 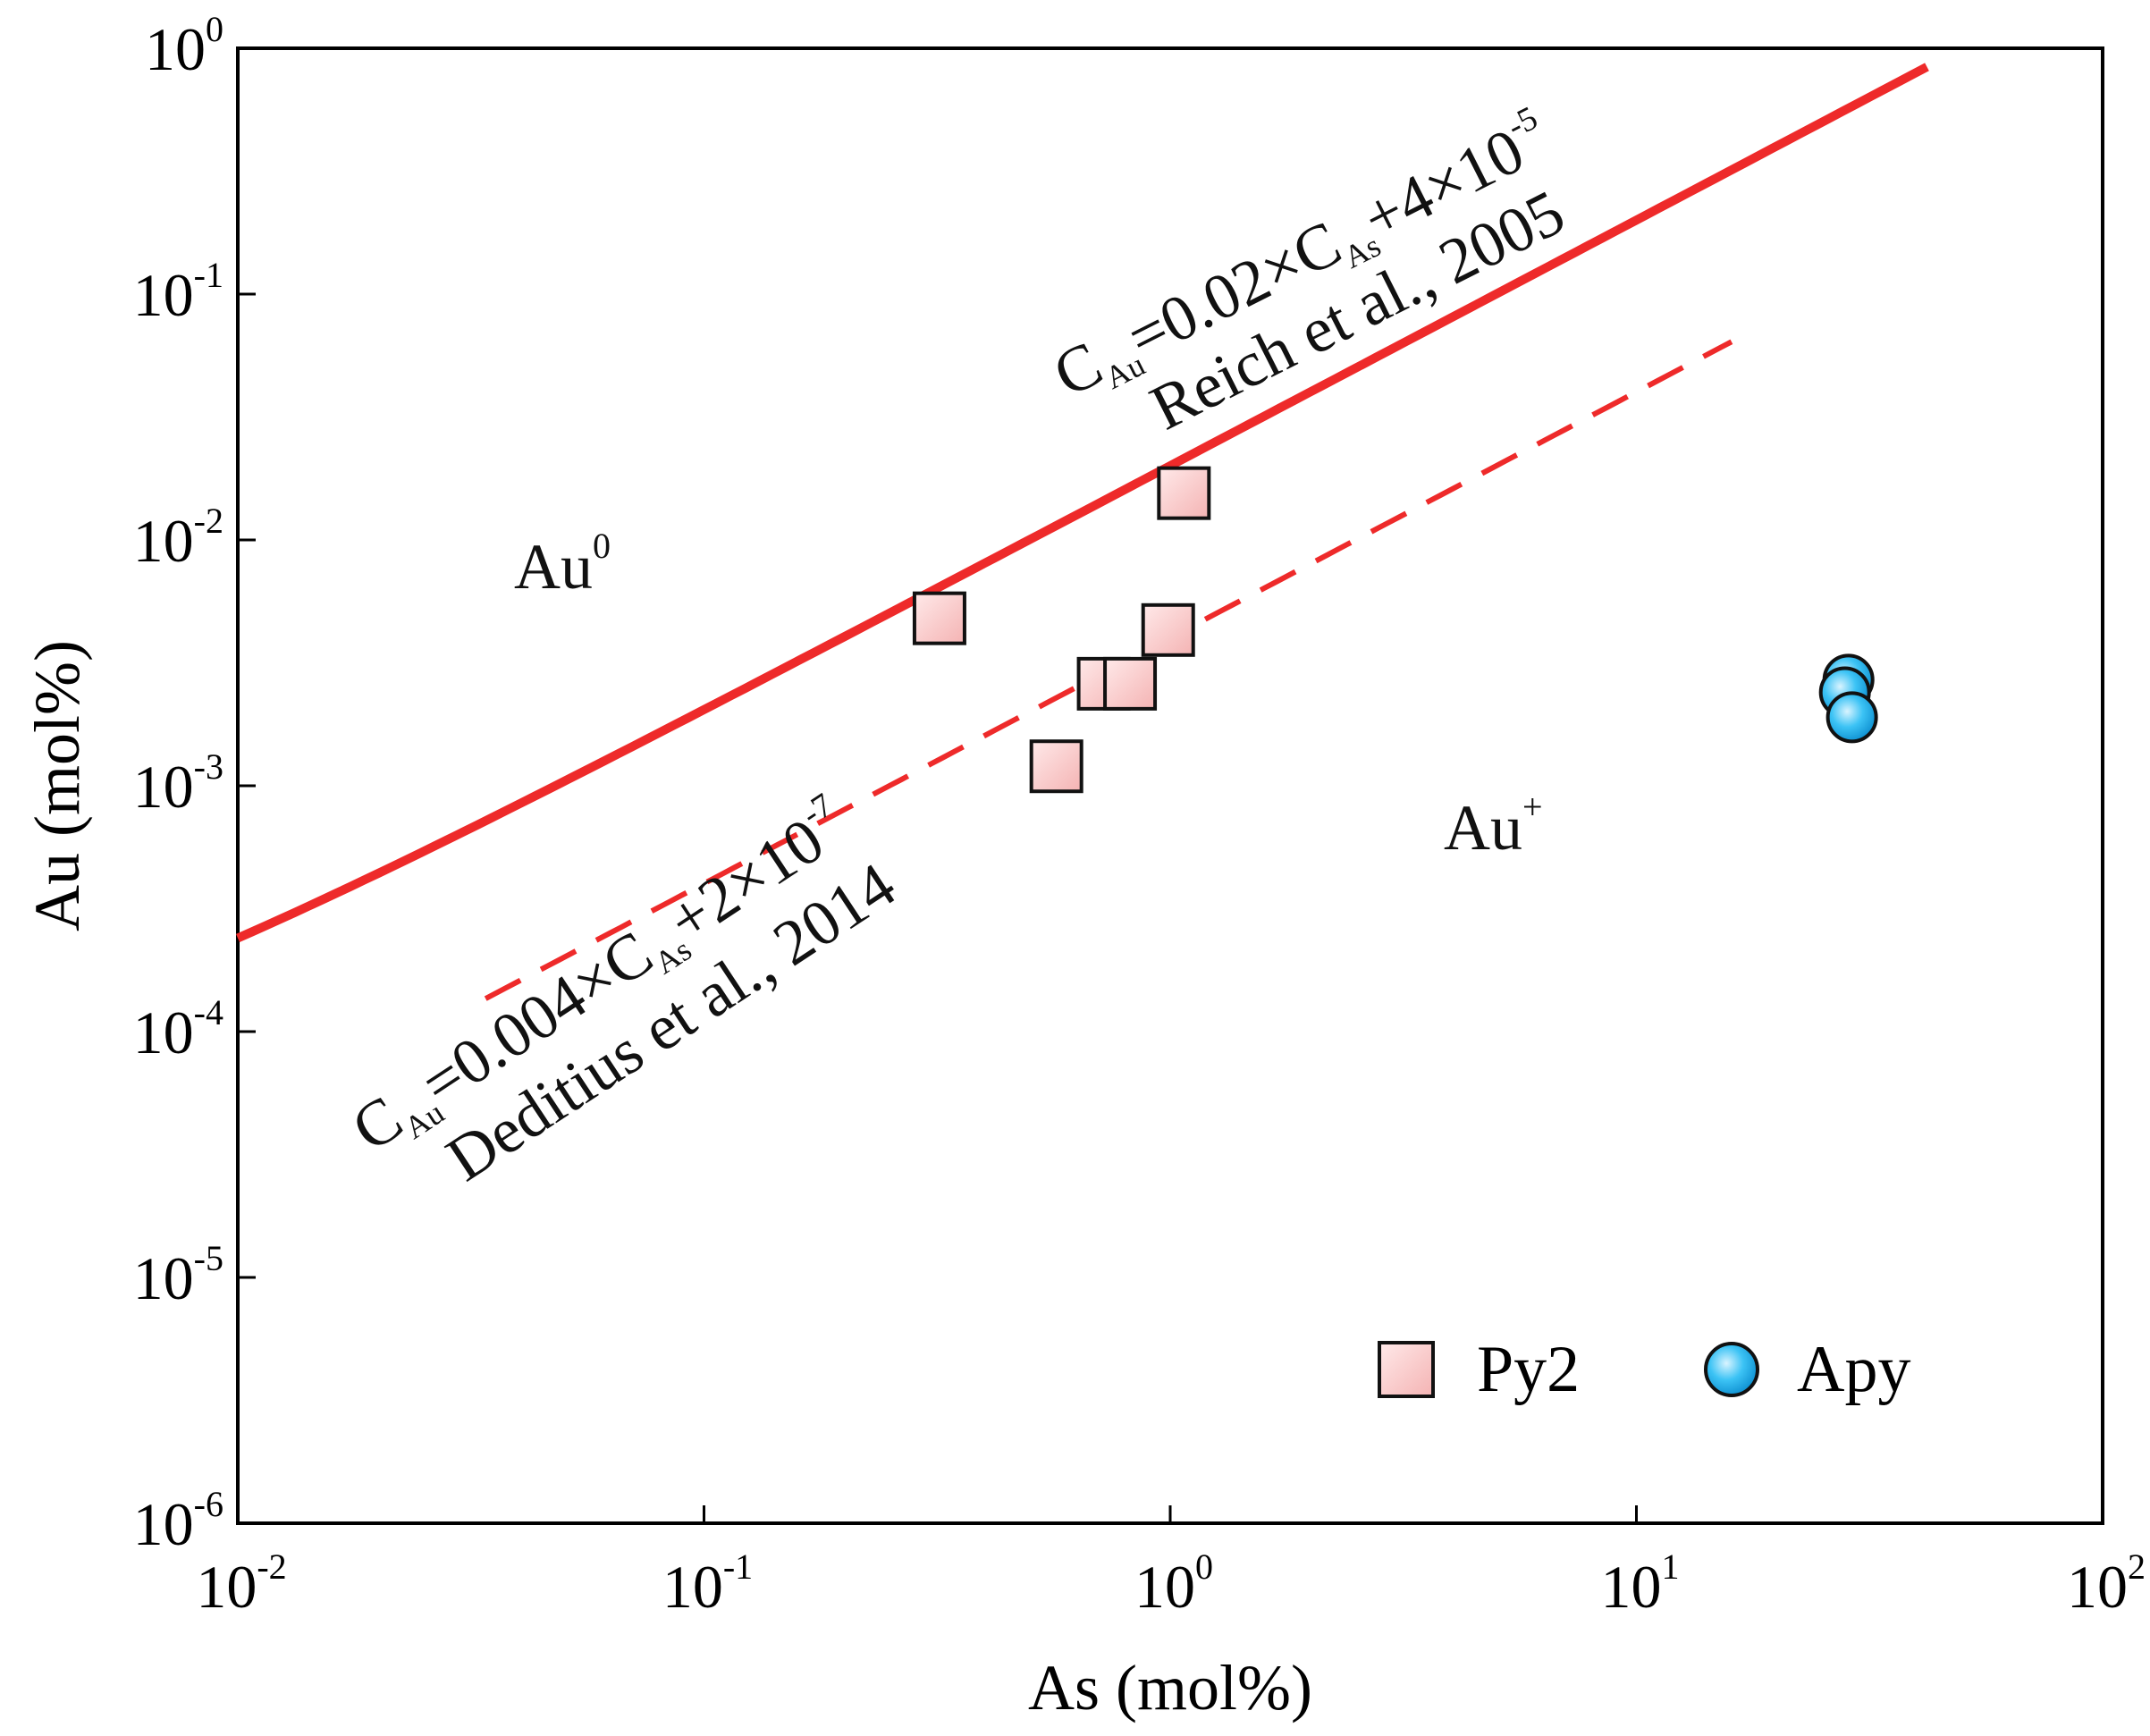 What do you see at coordinates (1854, 1369) in the screenshot?
I see `legend-apy-label: Apy` at bounding box center [1854, 1369].